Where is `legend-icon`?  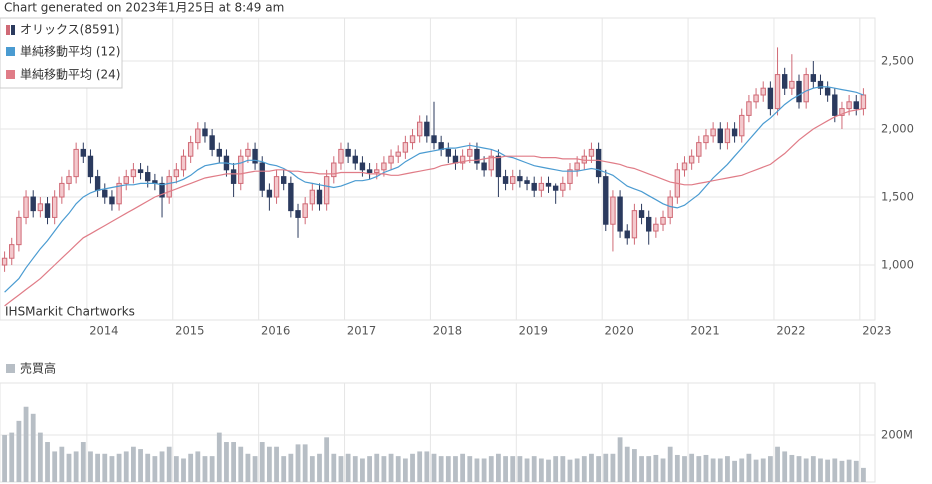
legend-icon is located at coordinates (10, 51).